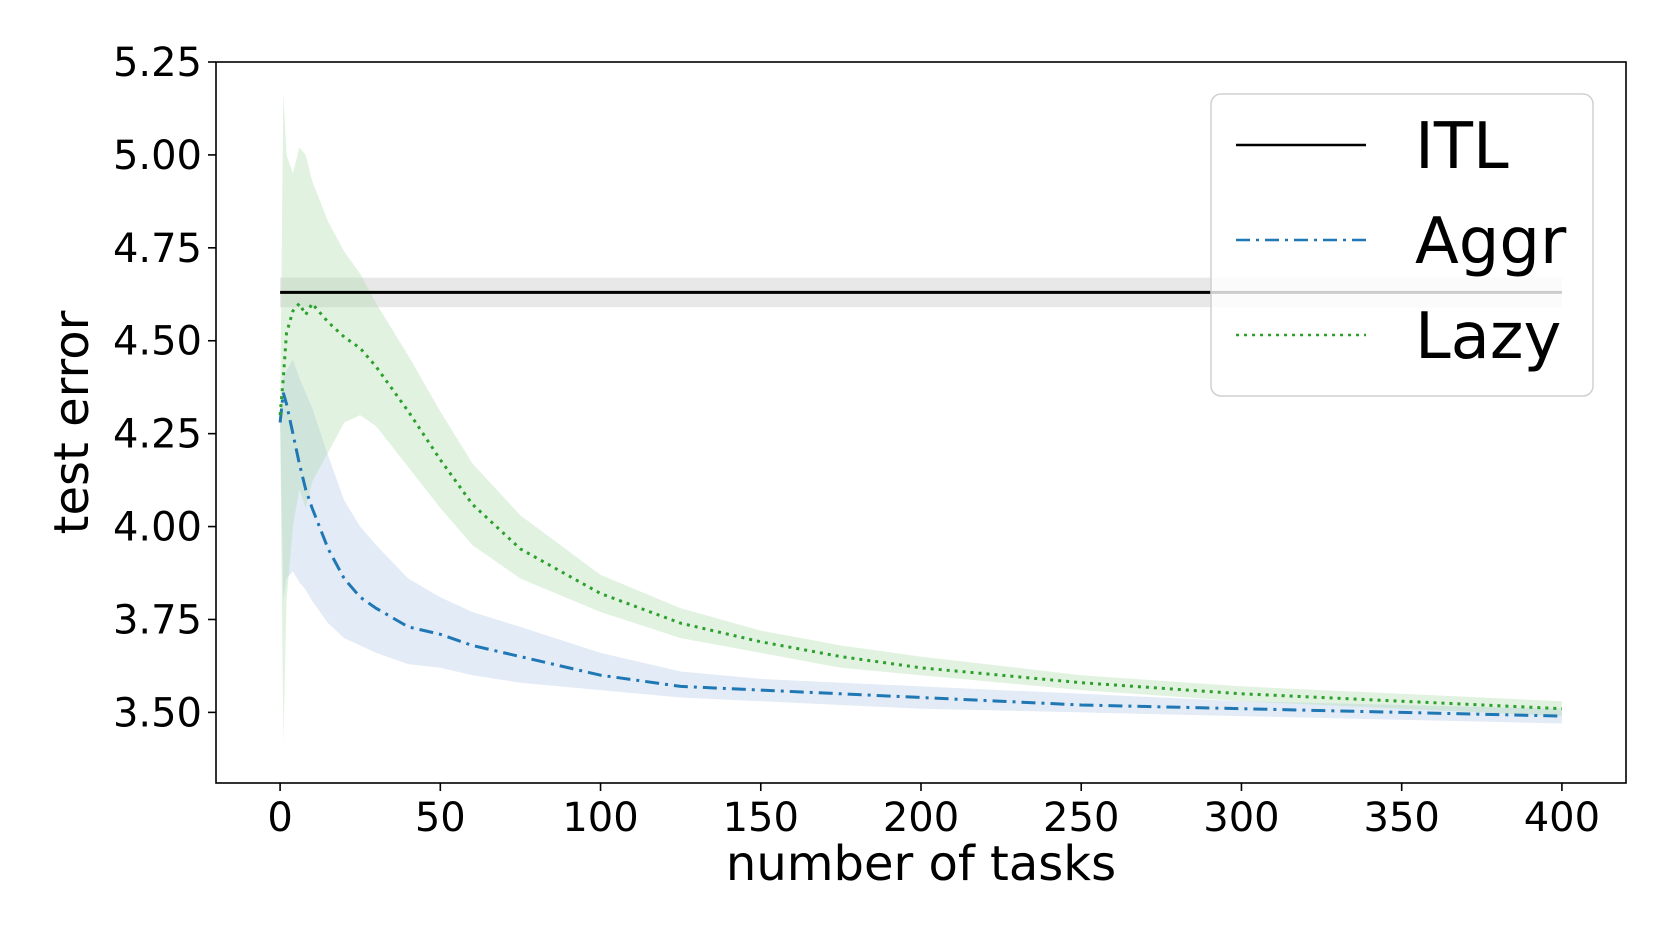 The width and height of the screenshot is (1664, 936). Describe the element at coordinates (157, 620) in the screenshot. I see `y-tick-label: 3.75` at that location.